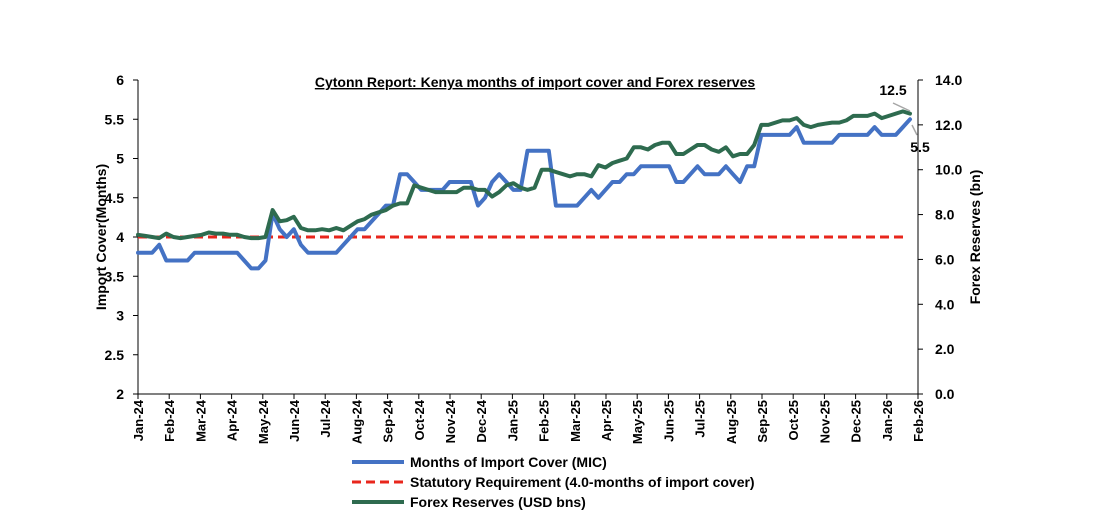  What do you see at coordinates (668, 421) in the screenshot?
I see `x-tick-label: Jun-25` at bounding box center [668, 421].